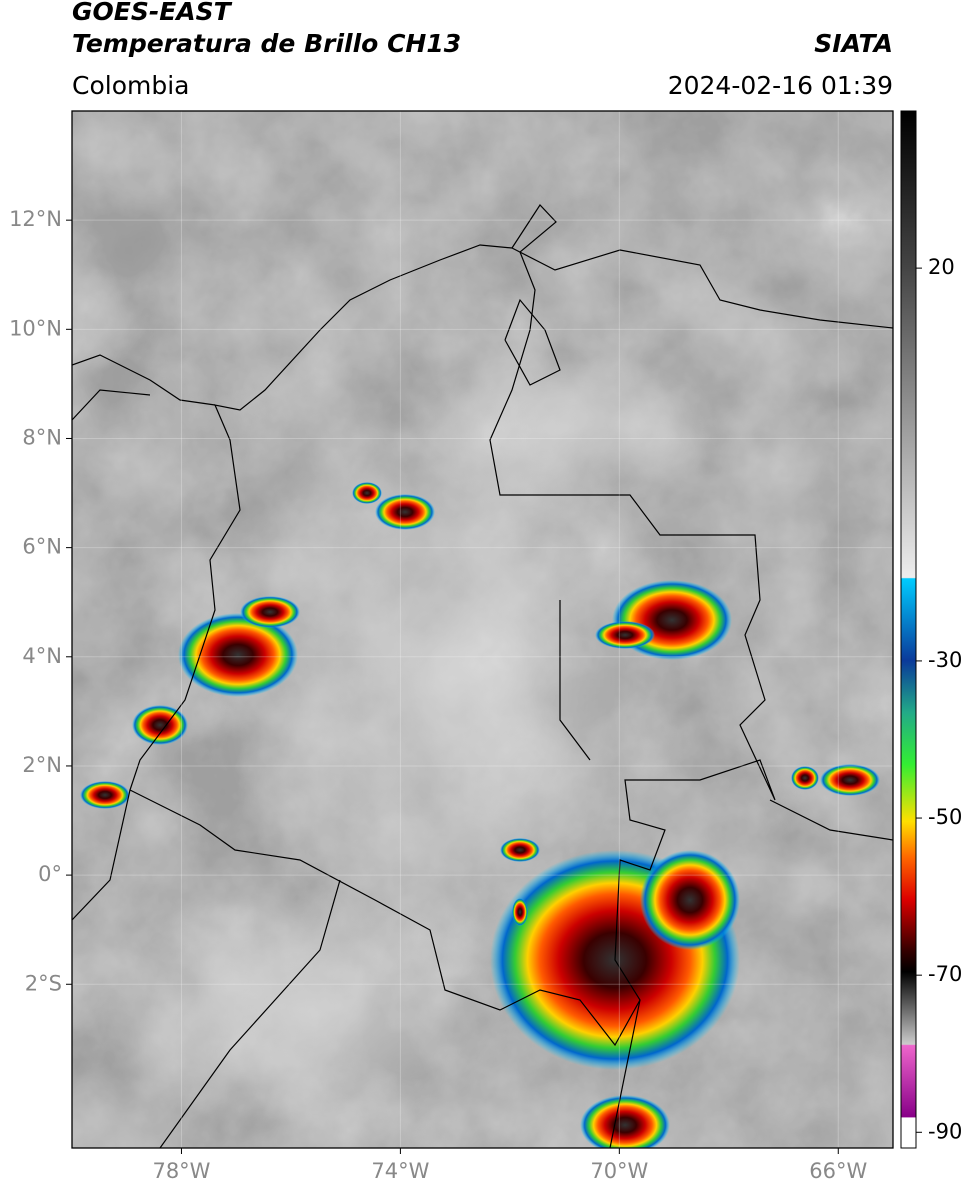 The height and width of the screenshot is (1190, 966). Describe the element at coordinates (945, 660) in the screenshot. I see `colorbar-tick-label: -30` at that location.